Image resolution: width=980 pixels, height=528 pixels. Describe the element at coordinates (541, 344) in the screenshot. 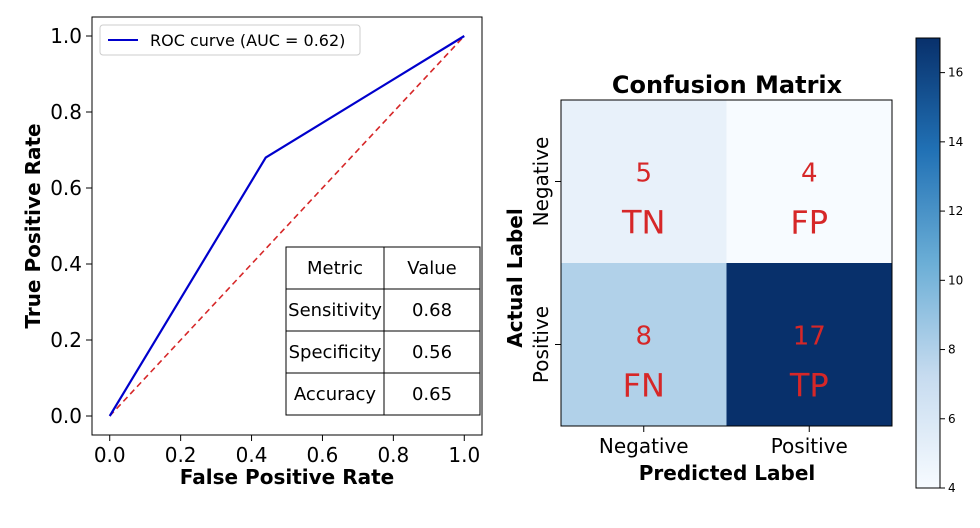

I see `y-category-label: Positive` at that location.